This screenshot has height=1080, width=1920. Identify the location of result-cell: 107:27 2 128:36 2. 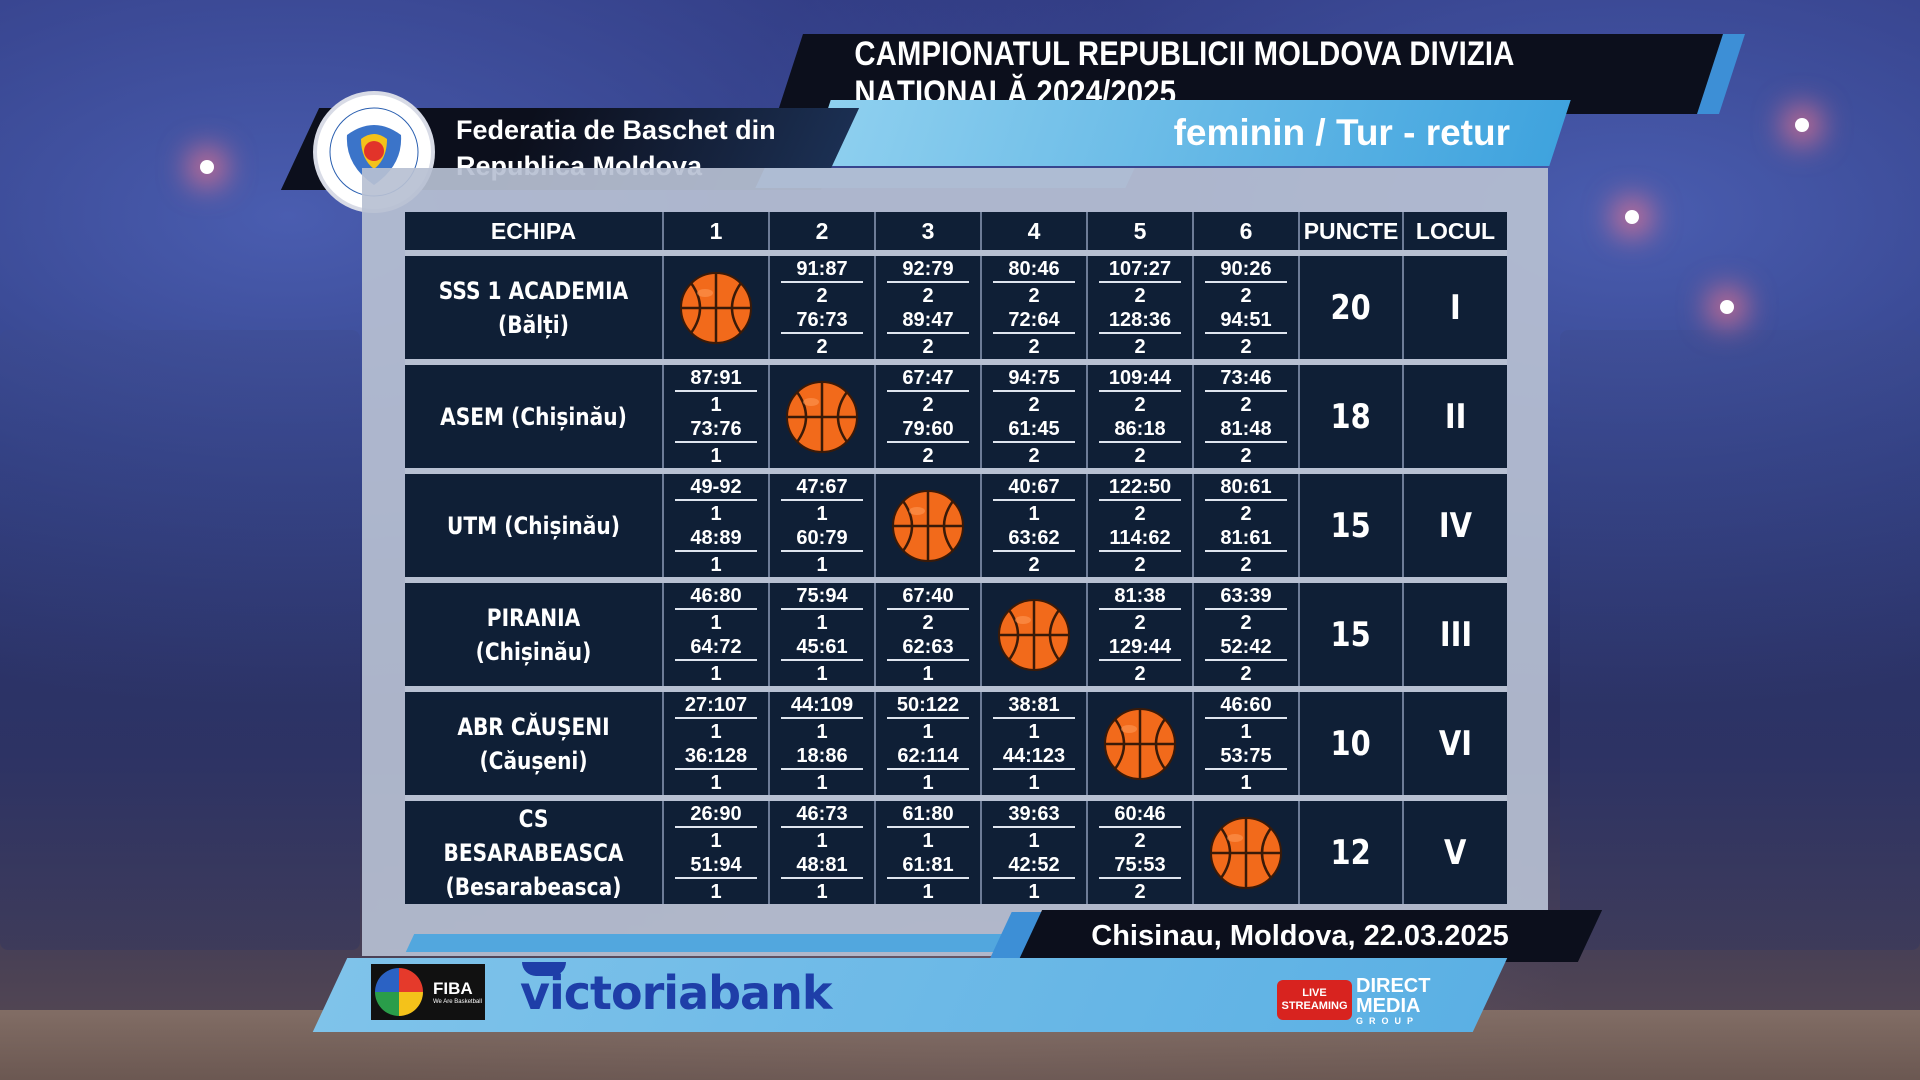
(1139, 306).